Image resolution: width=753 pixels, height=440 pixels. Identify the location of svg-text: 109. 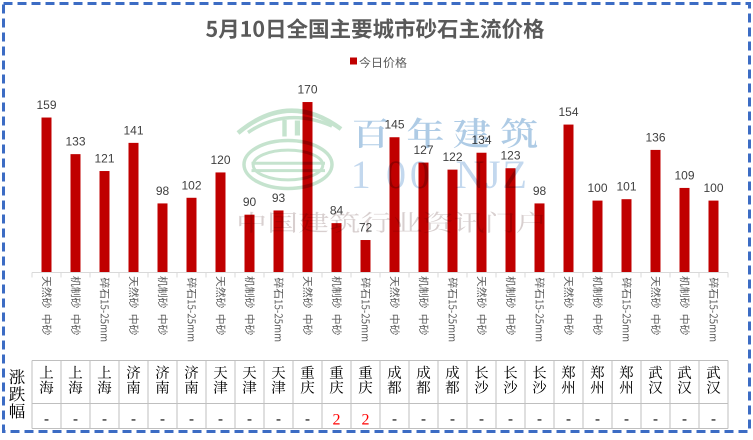
(684, 175).